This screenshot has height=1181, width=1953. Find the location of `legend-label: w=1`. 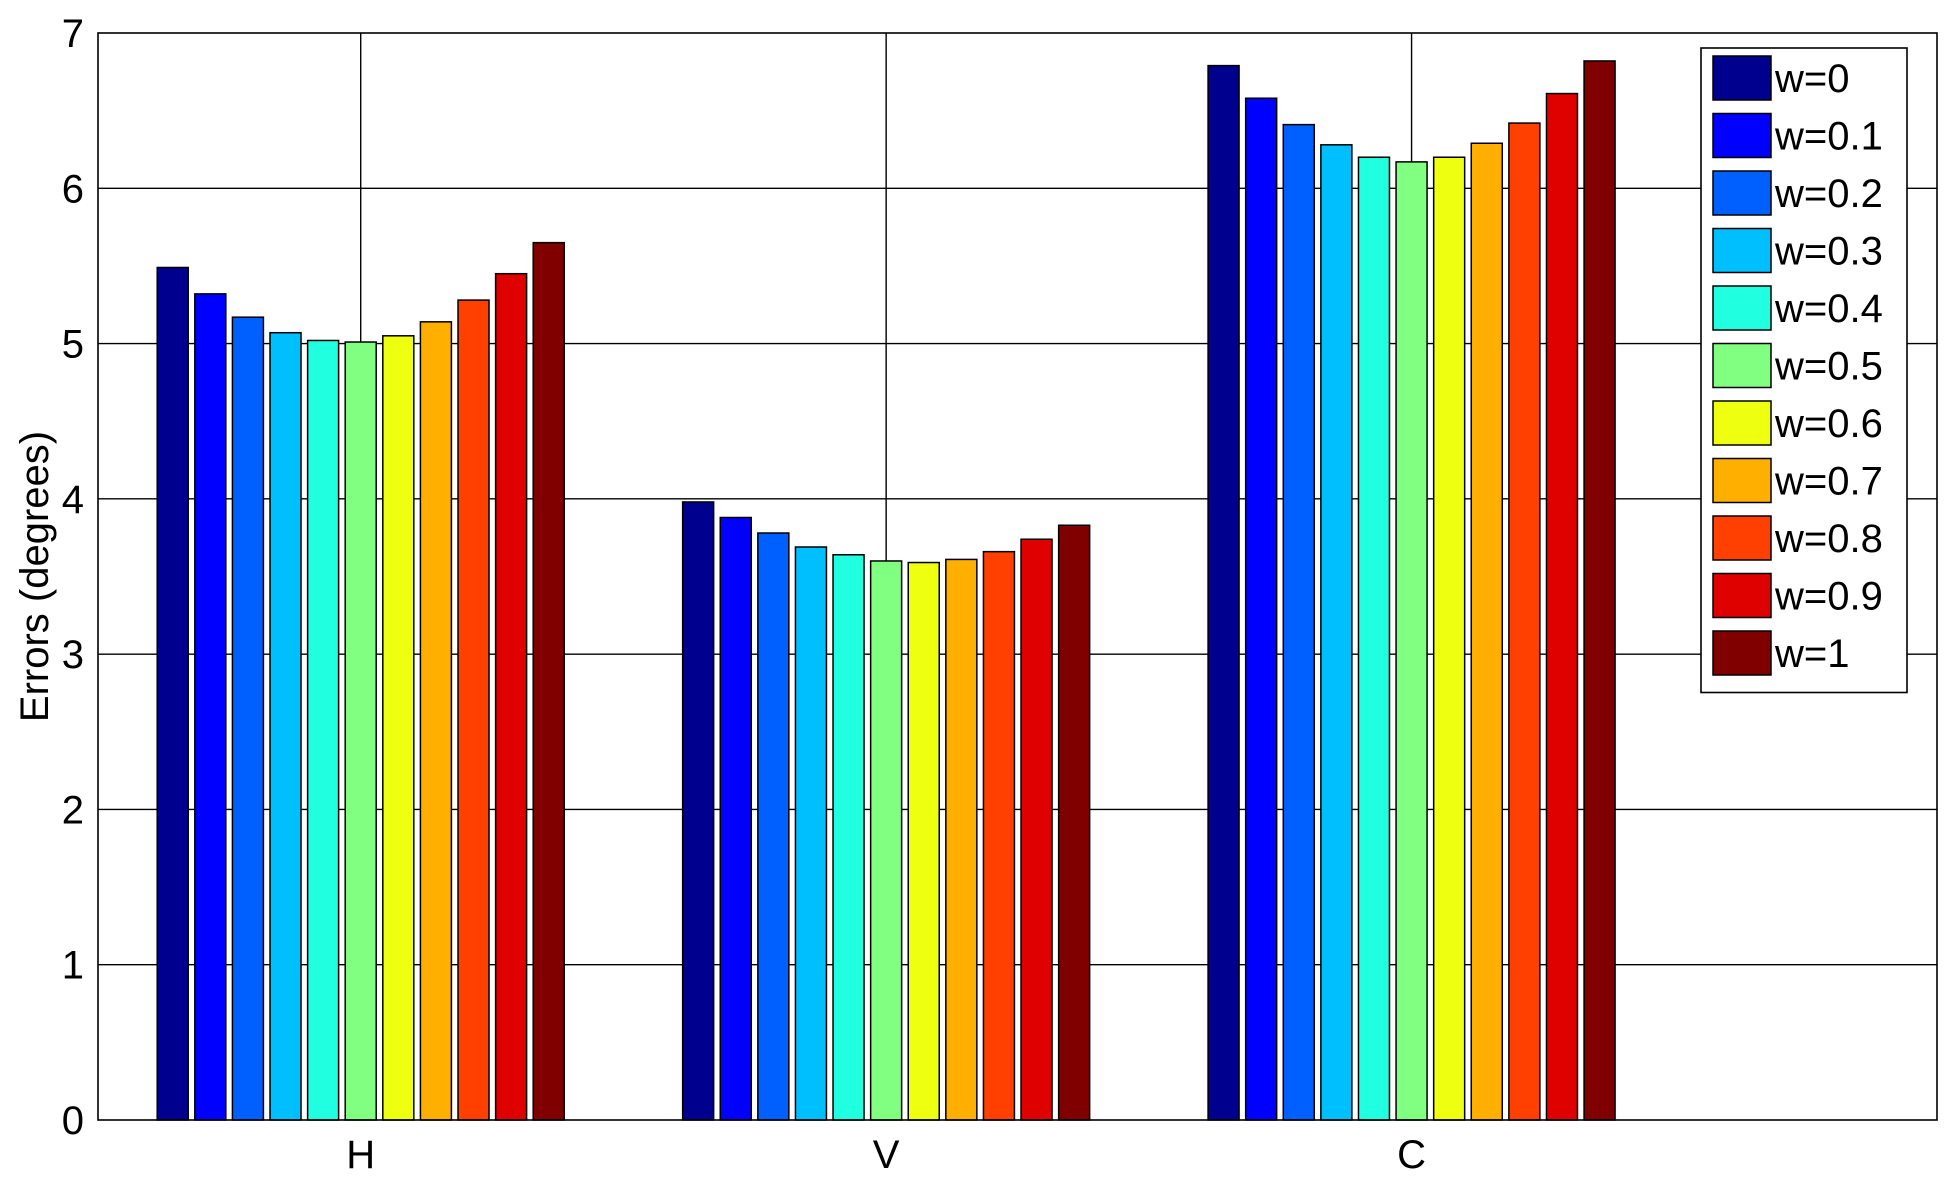

legend-label: w=1 is located at coordinates (1812, 654).